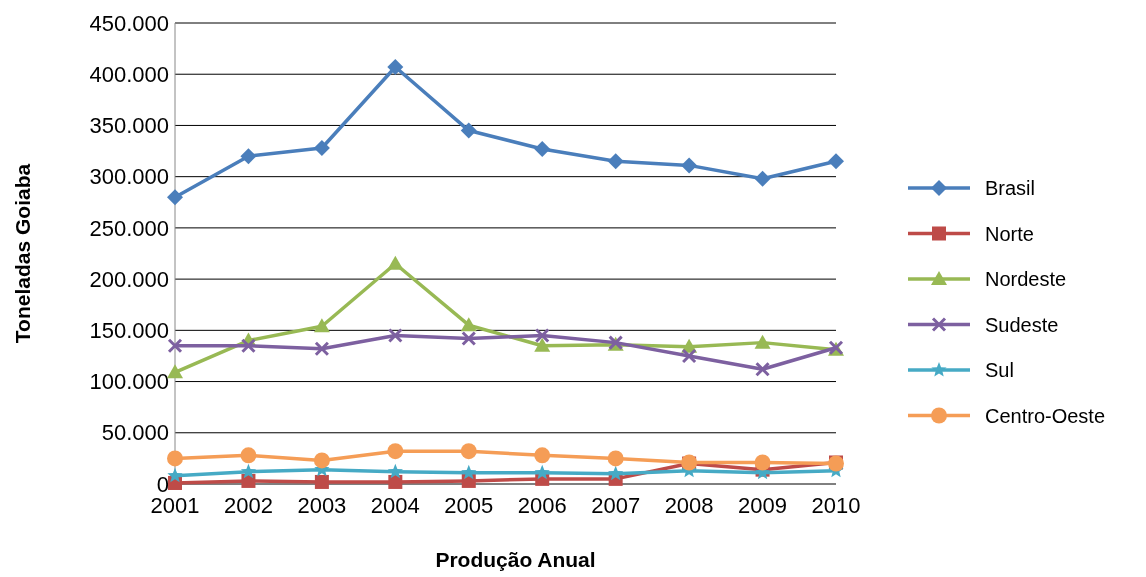  What do you see at coordinates (469, 505) in the screenshot?
I see `x-tick-label: 2005` at bounding box center [469, 505].